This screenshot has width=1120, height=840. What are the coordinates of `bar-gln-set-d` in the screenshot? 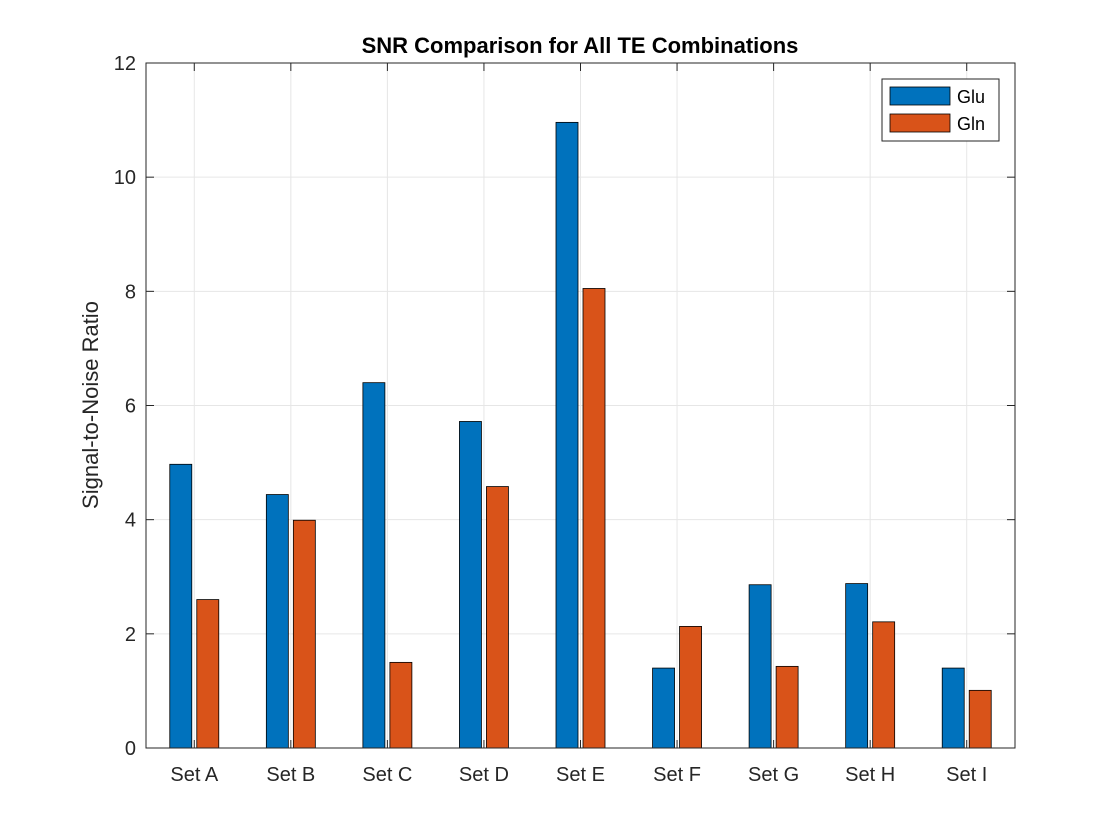 It's located at (497, 617).